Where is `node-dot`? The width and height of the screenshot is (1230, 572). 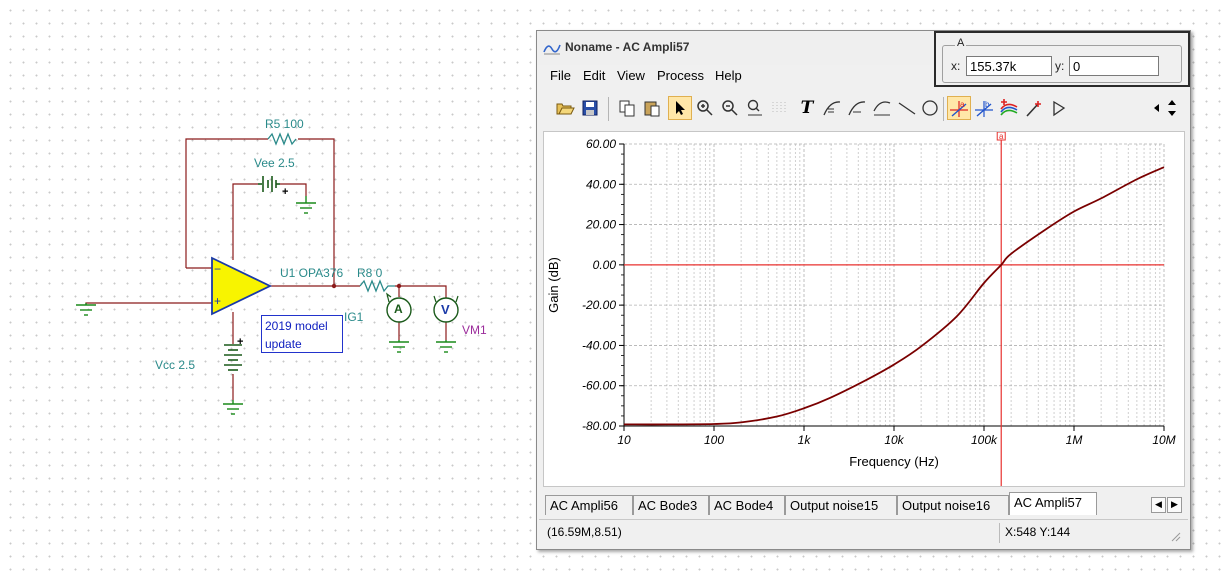 node-dot is located at coordinates (334, 286).